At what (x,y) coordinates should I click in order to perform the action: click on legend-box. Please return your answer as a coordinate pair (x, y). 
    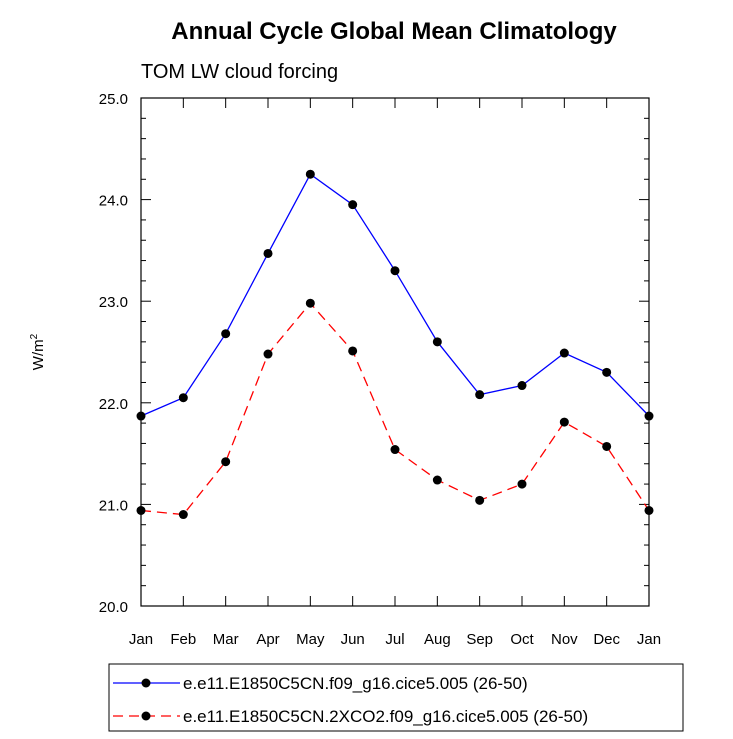
    Looking at the image, I should click on (396, 697).